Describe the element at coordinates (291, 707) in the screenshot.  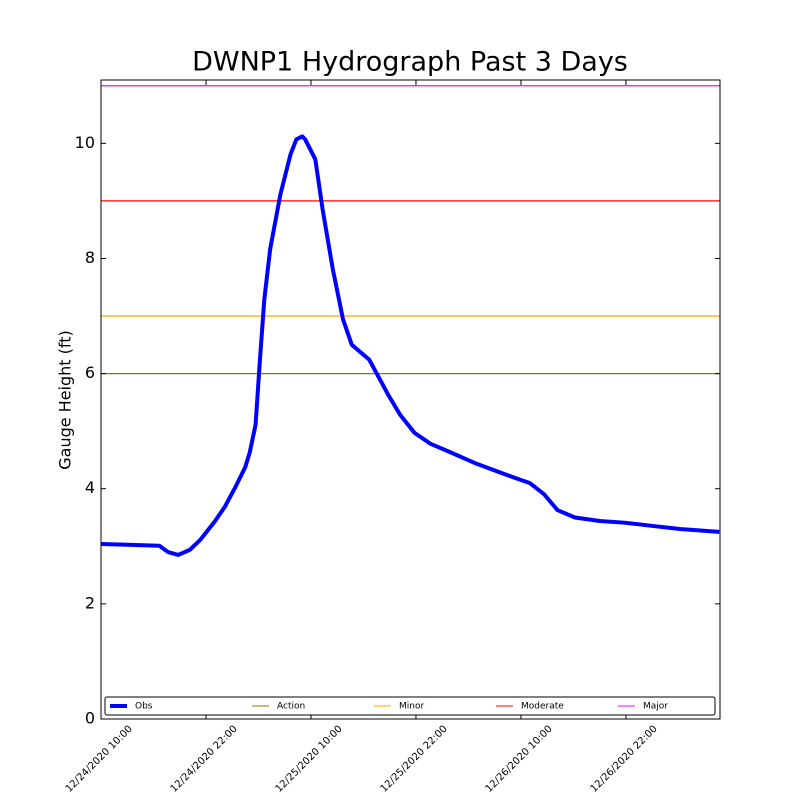
I see `legend-label: Action` at that location.